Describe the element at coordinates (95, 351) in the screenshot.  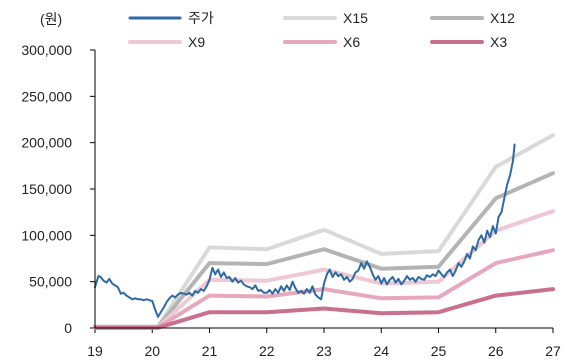
I see `x-tick-label: 19` at that location.